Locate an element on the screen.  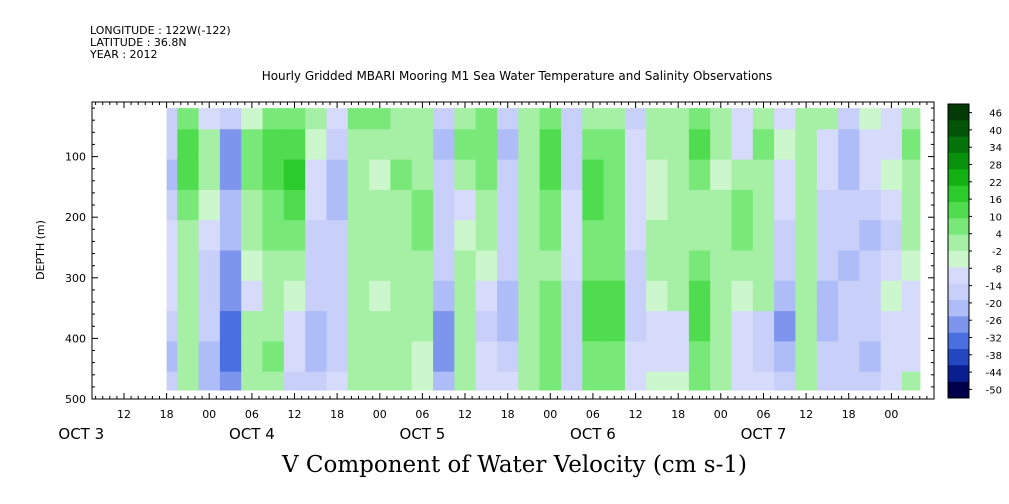
colorbar-label: 16 is located at coordinates (995, 200).